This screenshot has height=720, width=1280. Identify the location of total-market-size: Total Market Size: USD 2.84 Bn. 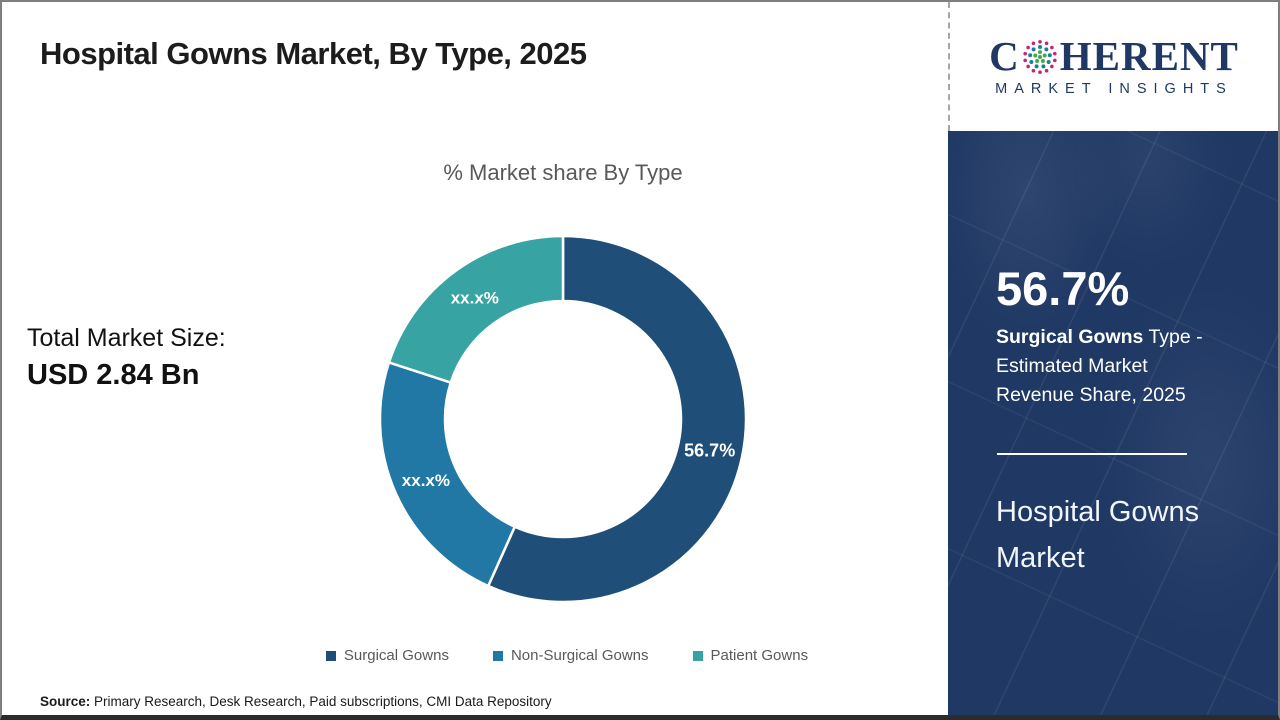
(126, 358).